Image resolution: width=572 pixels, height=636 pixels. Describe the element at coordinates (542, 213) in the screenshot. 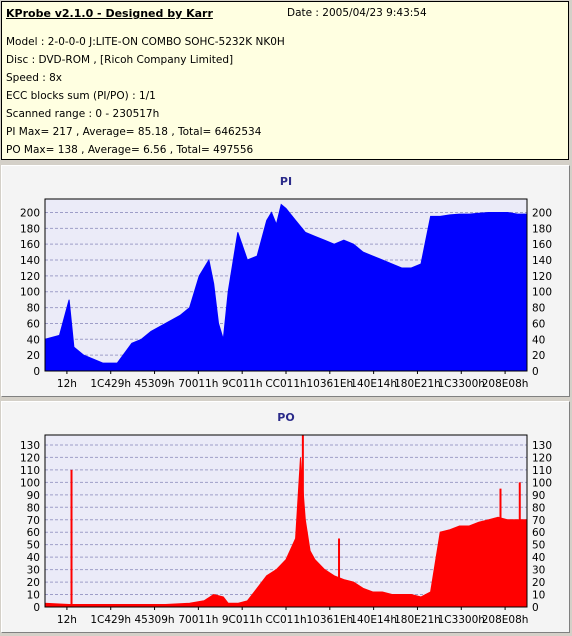

I see `pi-y-tick-right: 200` at that location.